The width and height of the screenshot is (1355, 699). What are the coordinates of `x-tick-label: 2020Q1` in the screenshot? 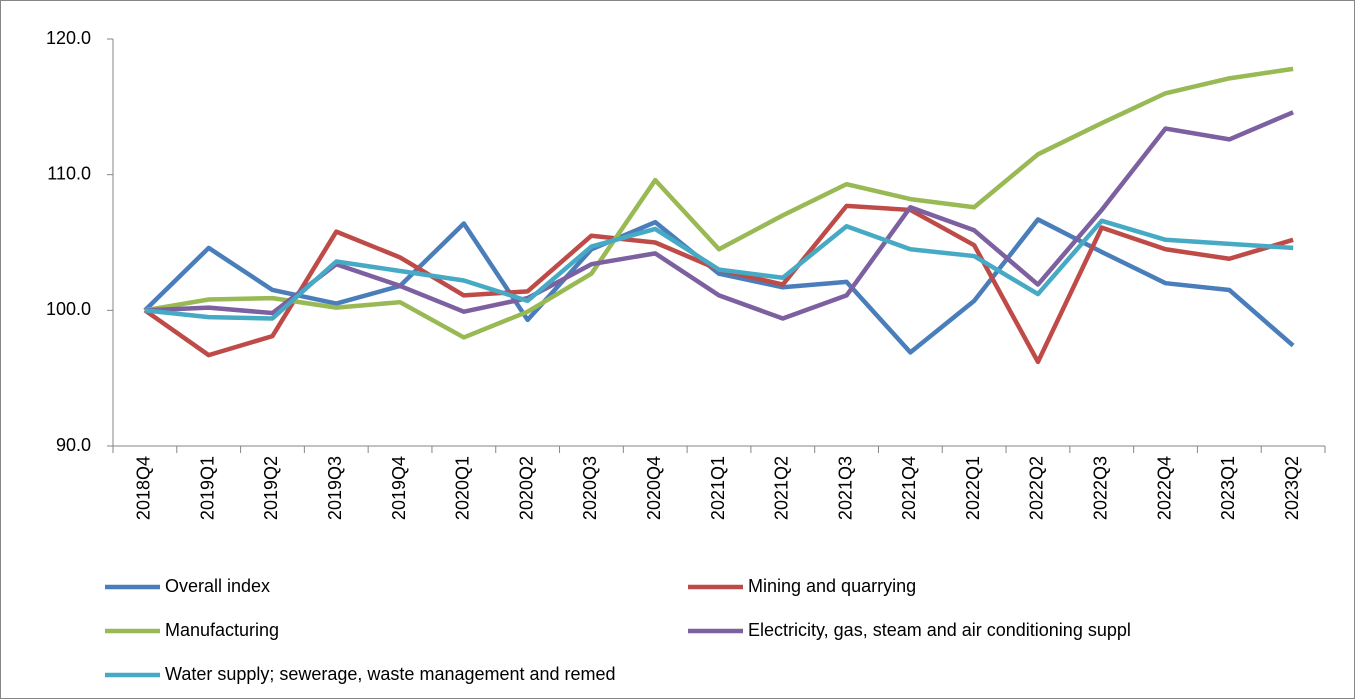 It's located at (463, 488).